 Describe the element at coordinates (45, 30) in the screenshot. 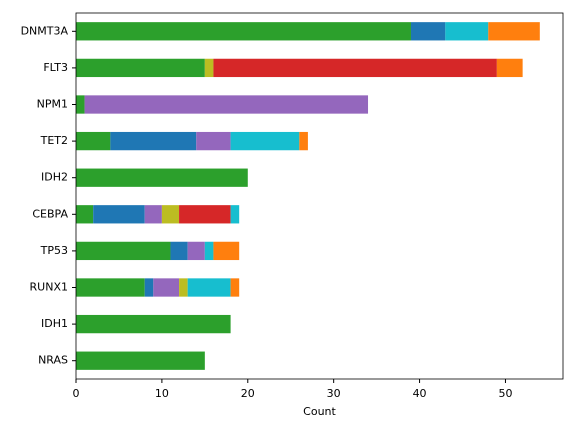

I see `y-tick-label: DNMT3A` at that location.